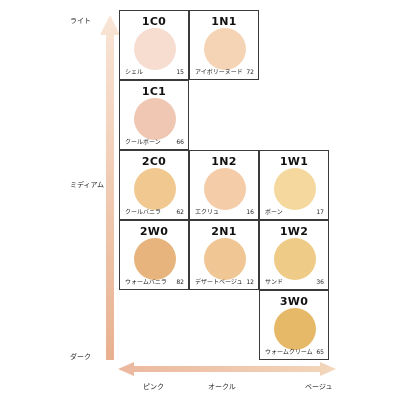 The image size is (400, 400). Describe the element at coordinates (250, 72) in the screenshot. I see `shade-number: 72` at that location.